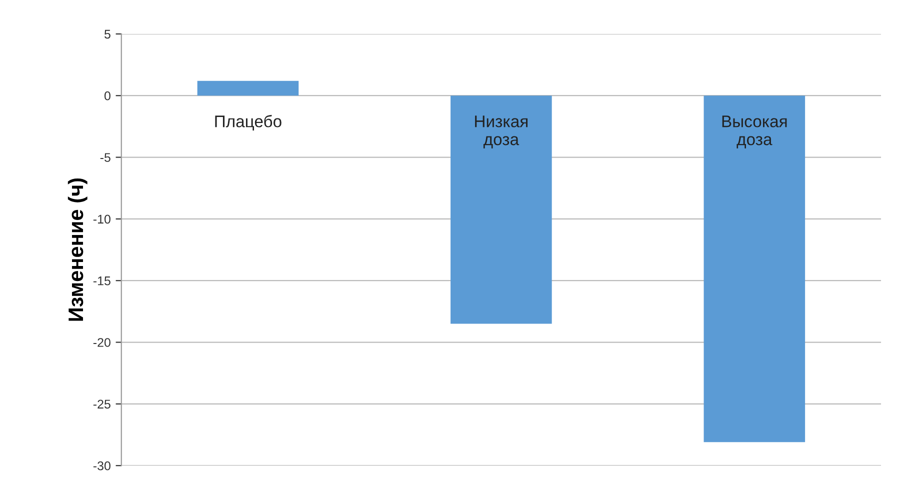  Describe the element at coordinates (501, 132) in the screenshot. I see `x-tick-label: Низкая доза` at that location.